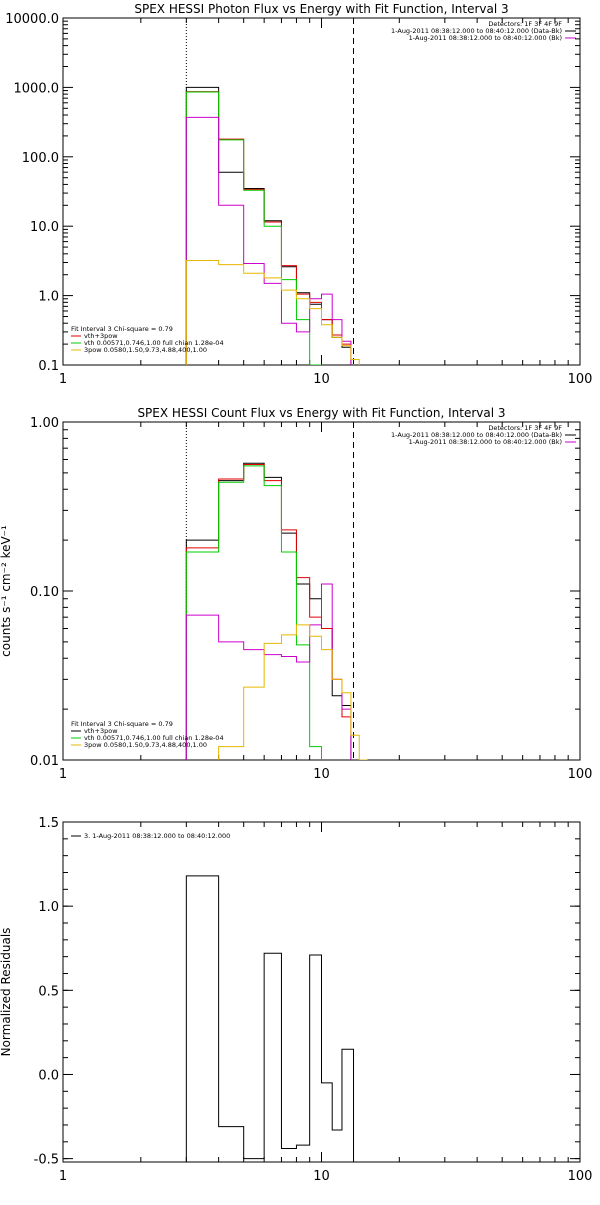  I want to click on y-tick-label: 1.00, so click(44, 423).